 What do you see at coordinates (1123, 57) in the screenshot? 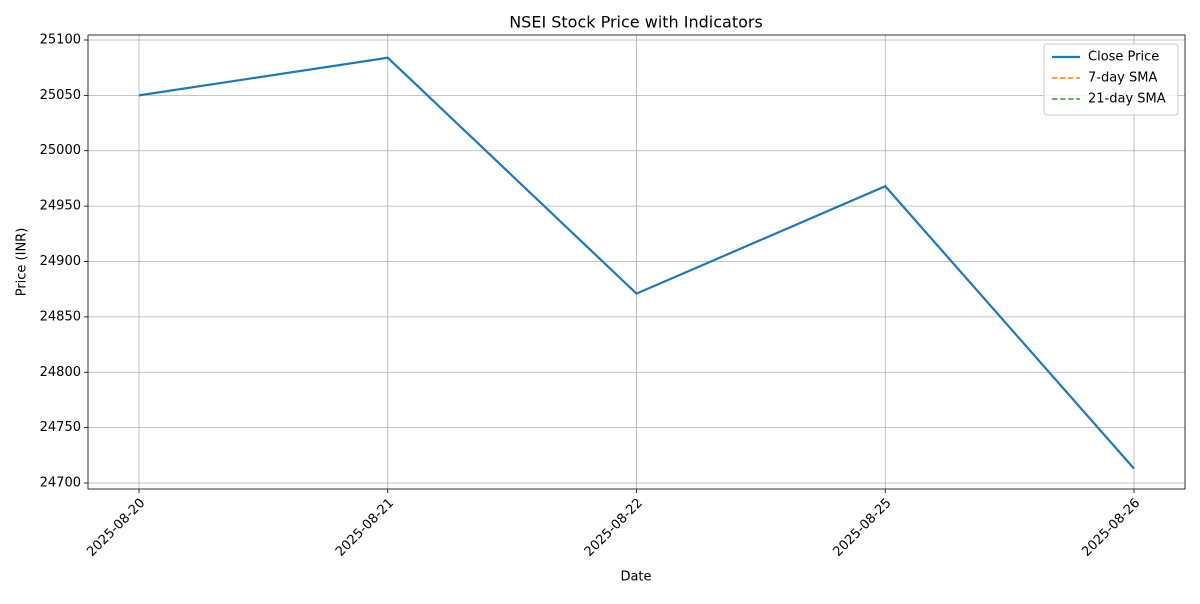
I see `legend-label: Close Price` at bounding box center [1123, 57].